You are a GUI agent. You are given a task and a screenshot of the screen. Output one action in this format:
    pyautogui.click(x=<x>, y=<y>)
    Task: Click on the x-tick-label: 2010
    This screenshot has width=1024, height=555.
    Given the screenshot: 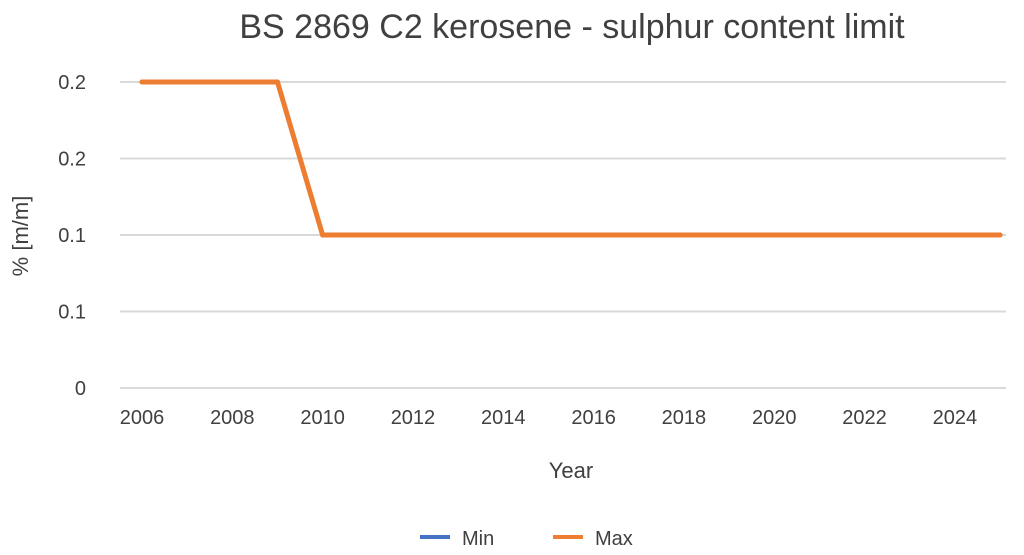 What is the action you would take?
    pyautogui.click(x=322, y=418)
    